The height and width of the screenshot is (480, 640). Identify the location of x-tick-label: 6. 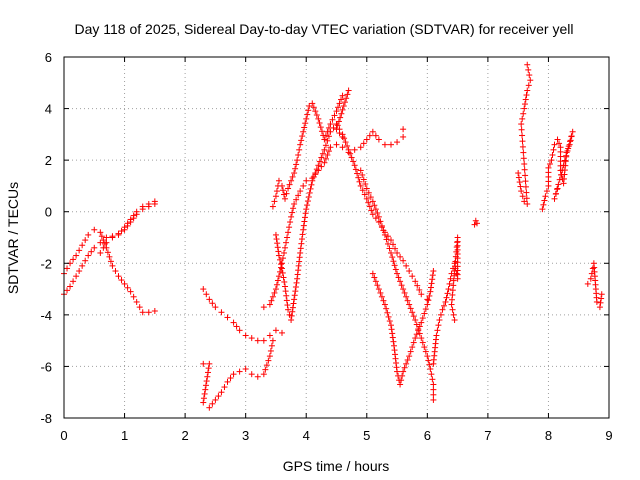
(427, 435).